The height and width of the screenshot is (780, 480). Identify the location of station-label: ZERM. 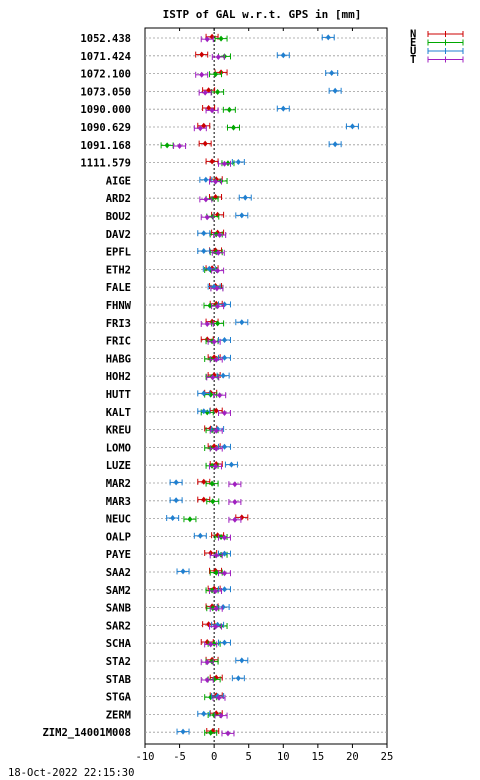
(118, 715).